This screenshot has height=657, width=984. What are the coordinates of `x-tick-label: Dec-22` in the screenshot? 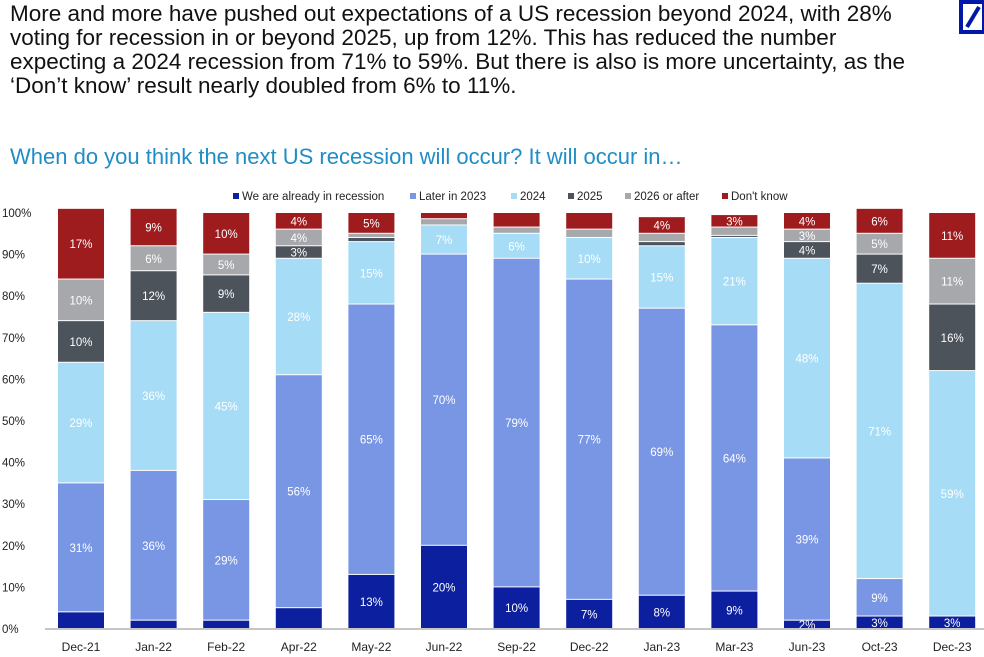 It's located at (589, 647).